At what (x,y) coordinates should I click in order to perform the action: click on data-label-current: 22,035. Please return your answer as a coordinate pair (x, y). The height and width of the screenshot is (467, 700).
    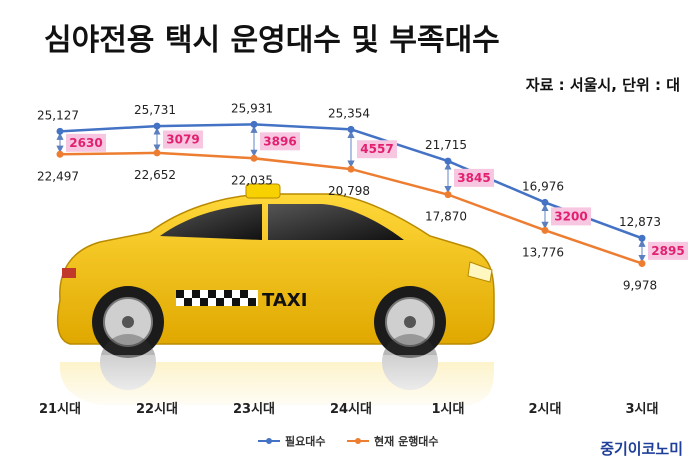
    Looking at the image, I should click on (252, 180).